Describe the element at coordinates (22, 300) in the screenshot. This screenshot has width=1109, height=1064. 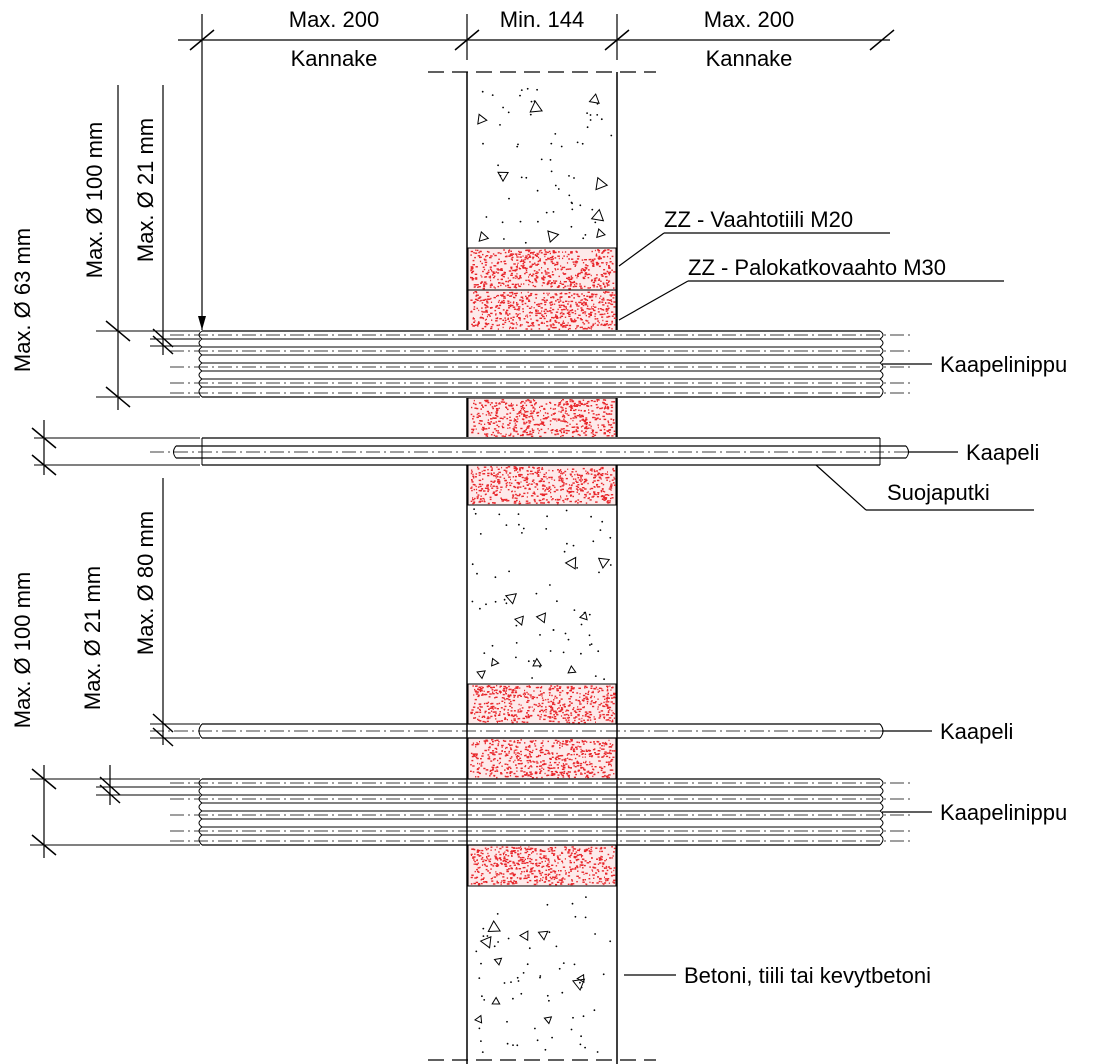
I see `dim-upper-left-label: Max. Ø 63 mm` at that location.